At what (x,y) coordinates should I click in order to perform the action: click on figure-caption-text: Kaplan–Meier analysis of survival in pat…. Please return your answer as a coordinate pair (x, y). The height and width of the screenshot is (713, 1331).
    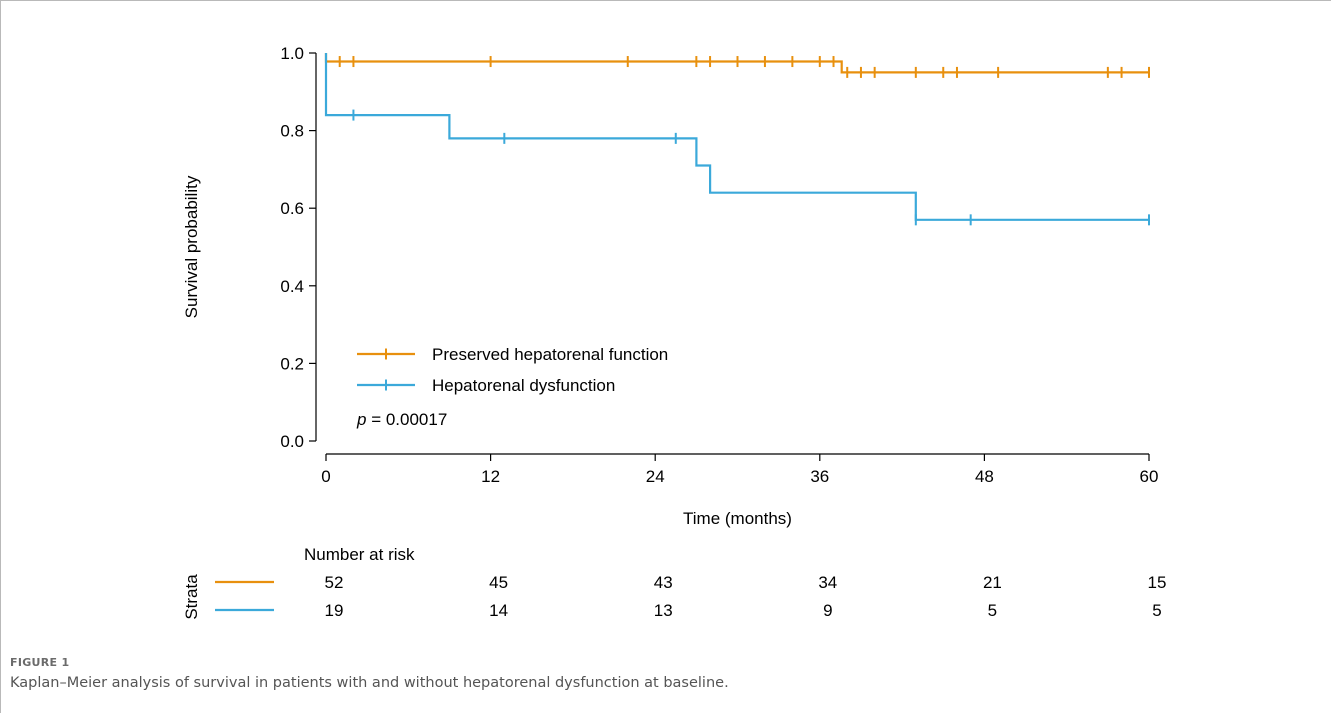
    Looking at the image, I should click on (369, 683).